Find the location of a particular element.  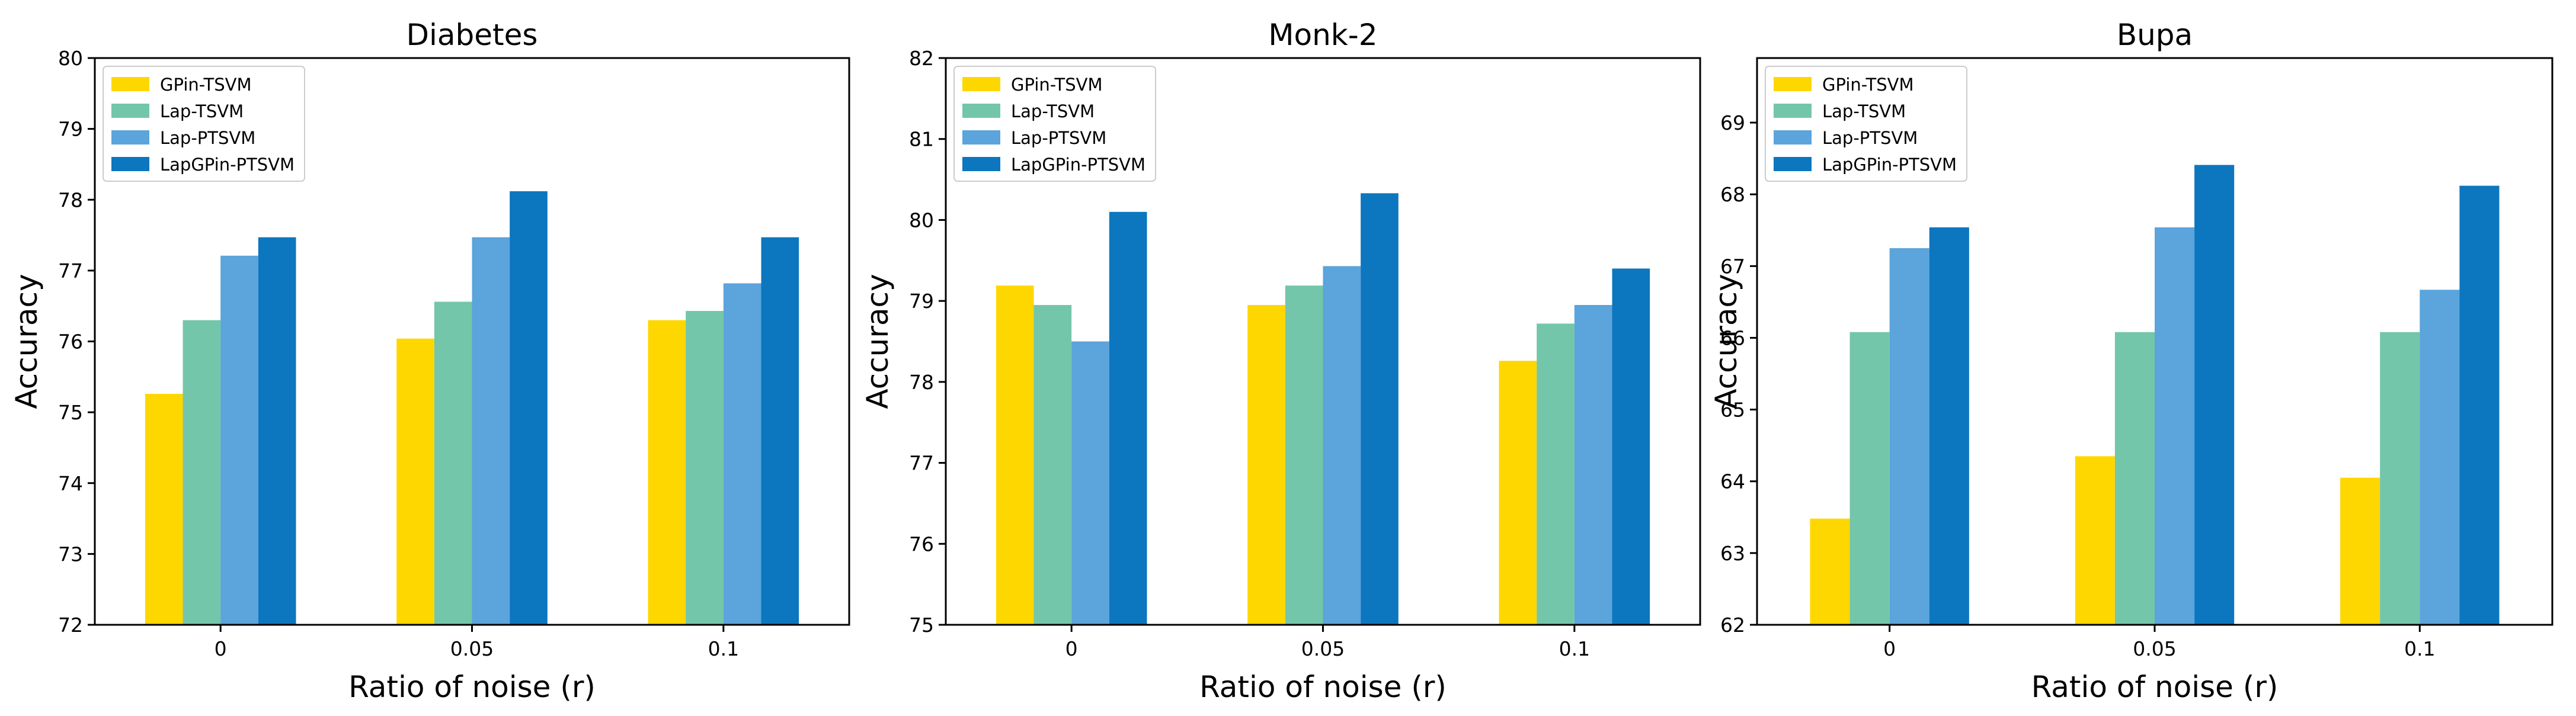

chart-title: Diabetes is located at coordinates (472, 35).